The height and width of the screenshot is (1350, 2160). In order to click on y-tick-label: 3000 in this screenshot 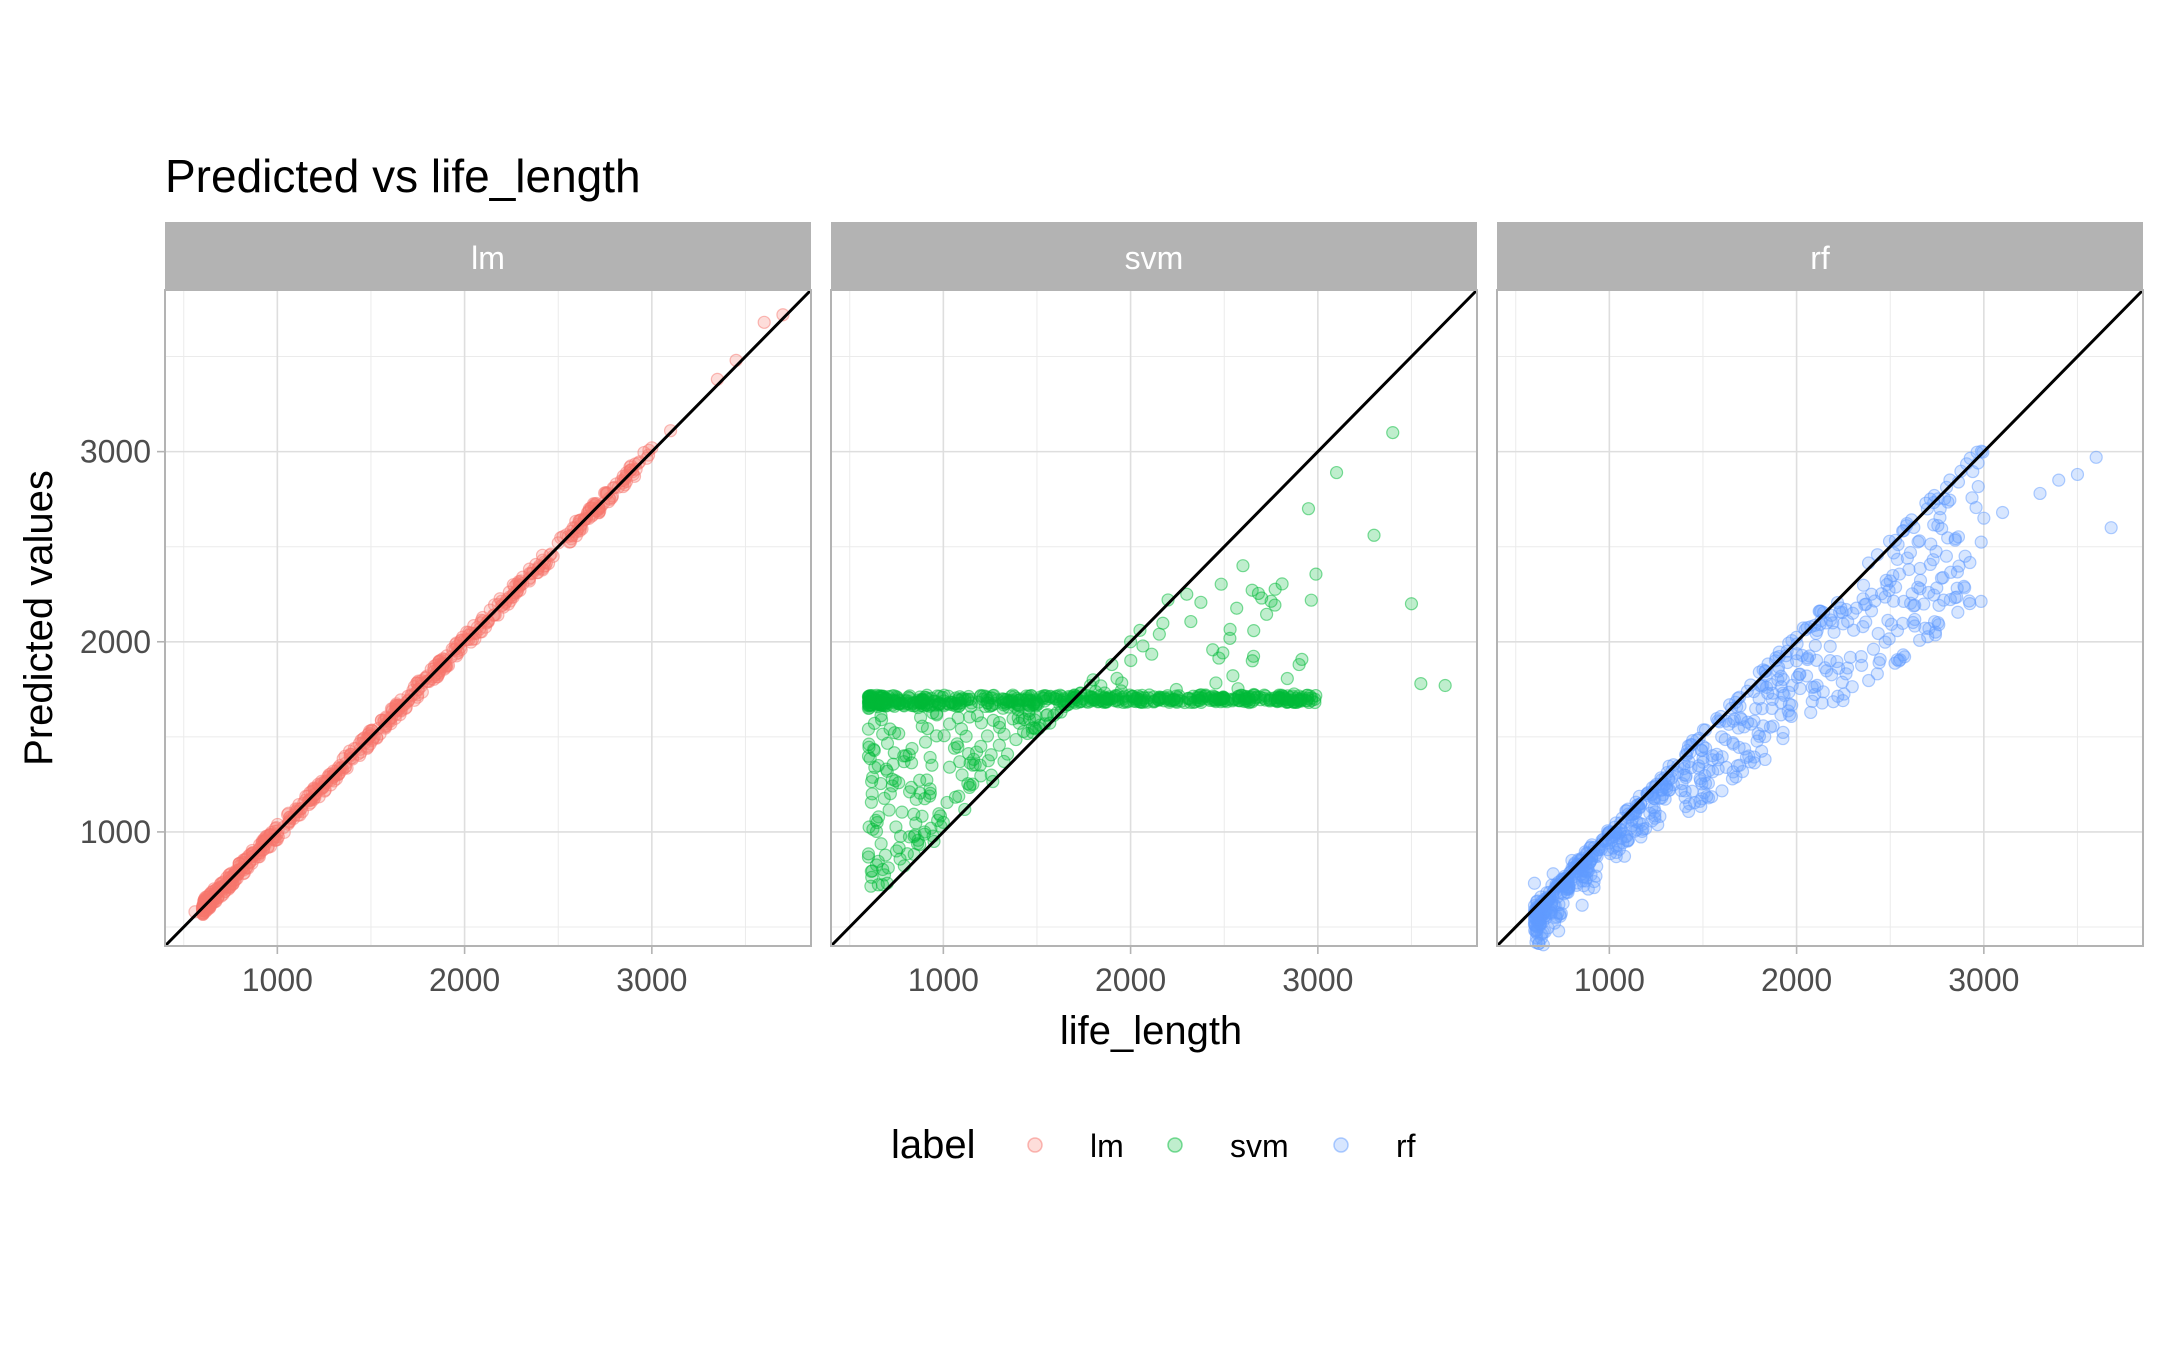, I will do `click(115, 452)`.